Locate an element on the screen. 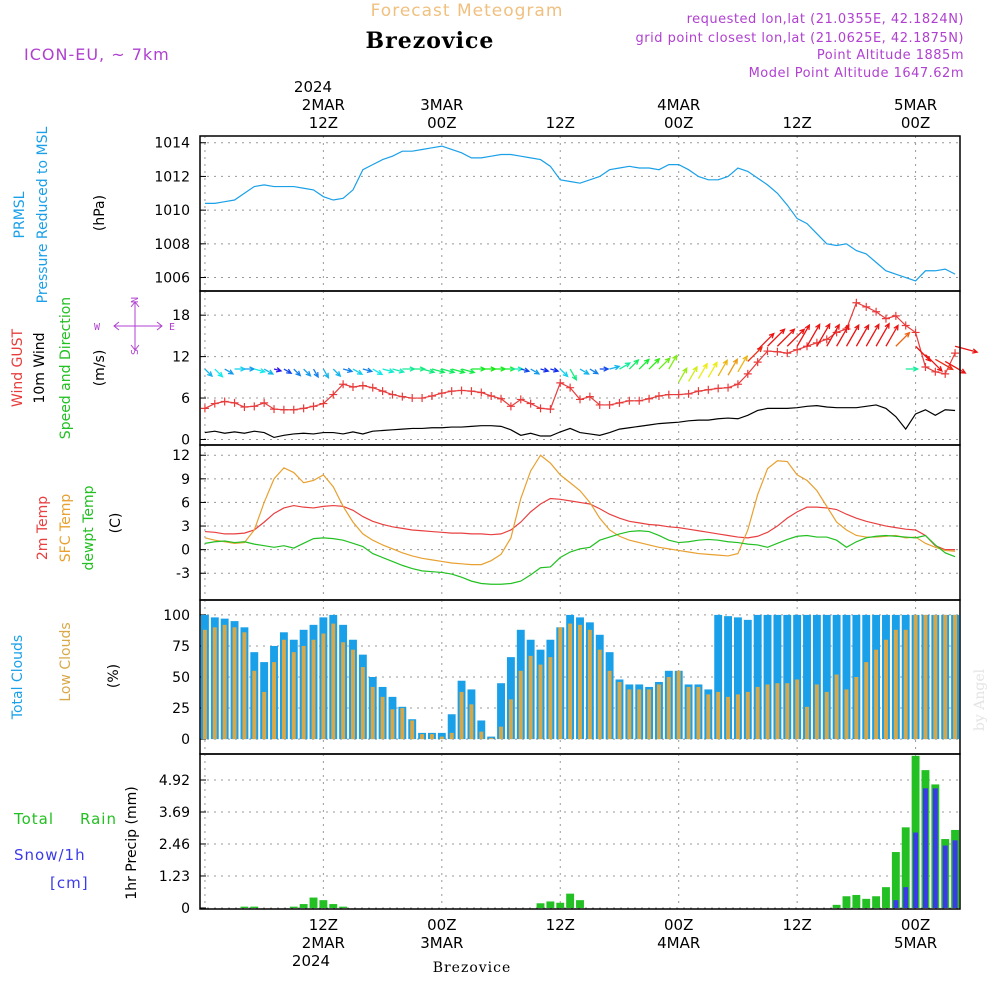 This screenshot has width=1000, height=1000. ytick-label: 1014 is located at coordinates (172, 144).